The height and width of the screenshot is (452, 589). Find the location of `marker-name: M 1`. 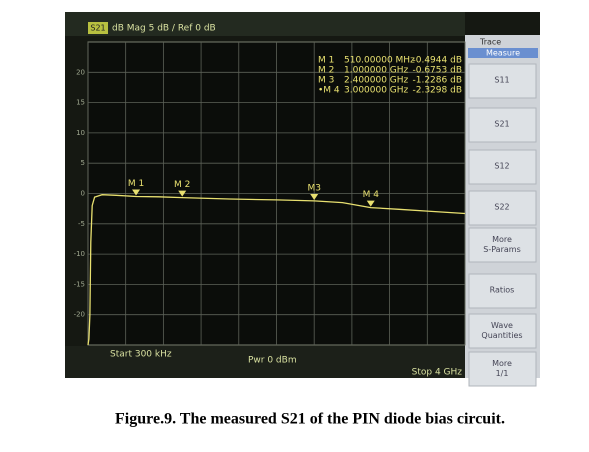

marker-name: M 1 is located at coordinates (326, 61).